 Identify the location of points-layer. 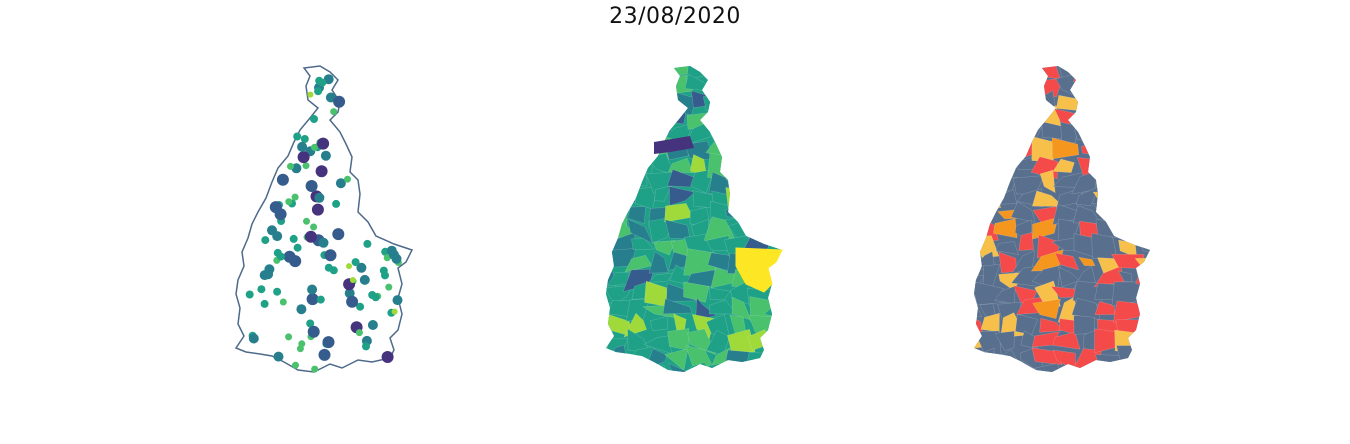
(324, 223).